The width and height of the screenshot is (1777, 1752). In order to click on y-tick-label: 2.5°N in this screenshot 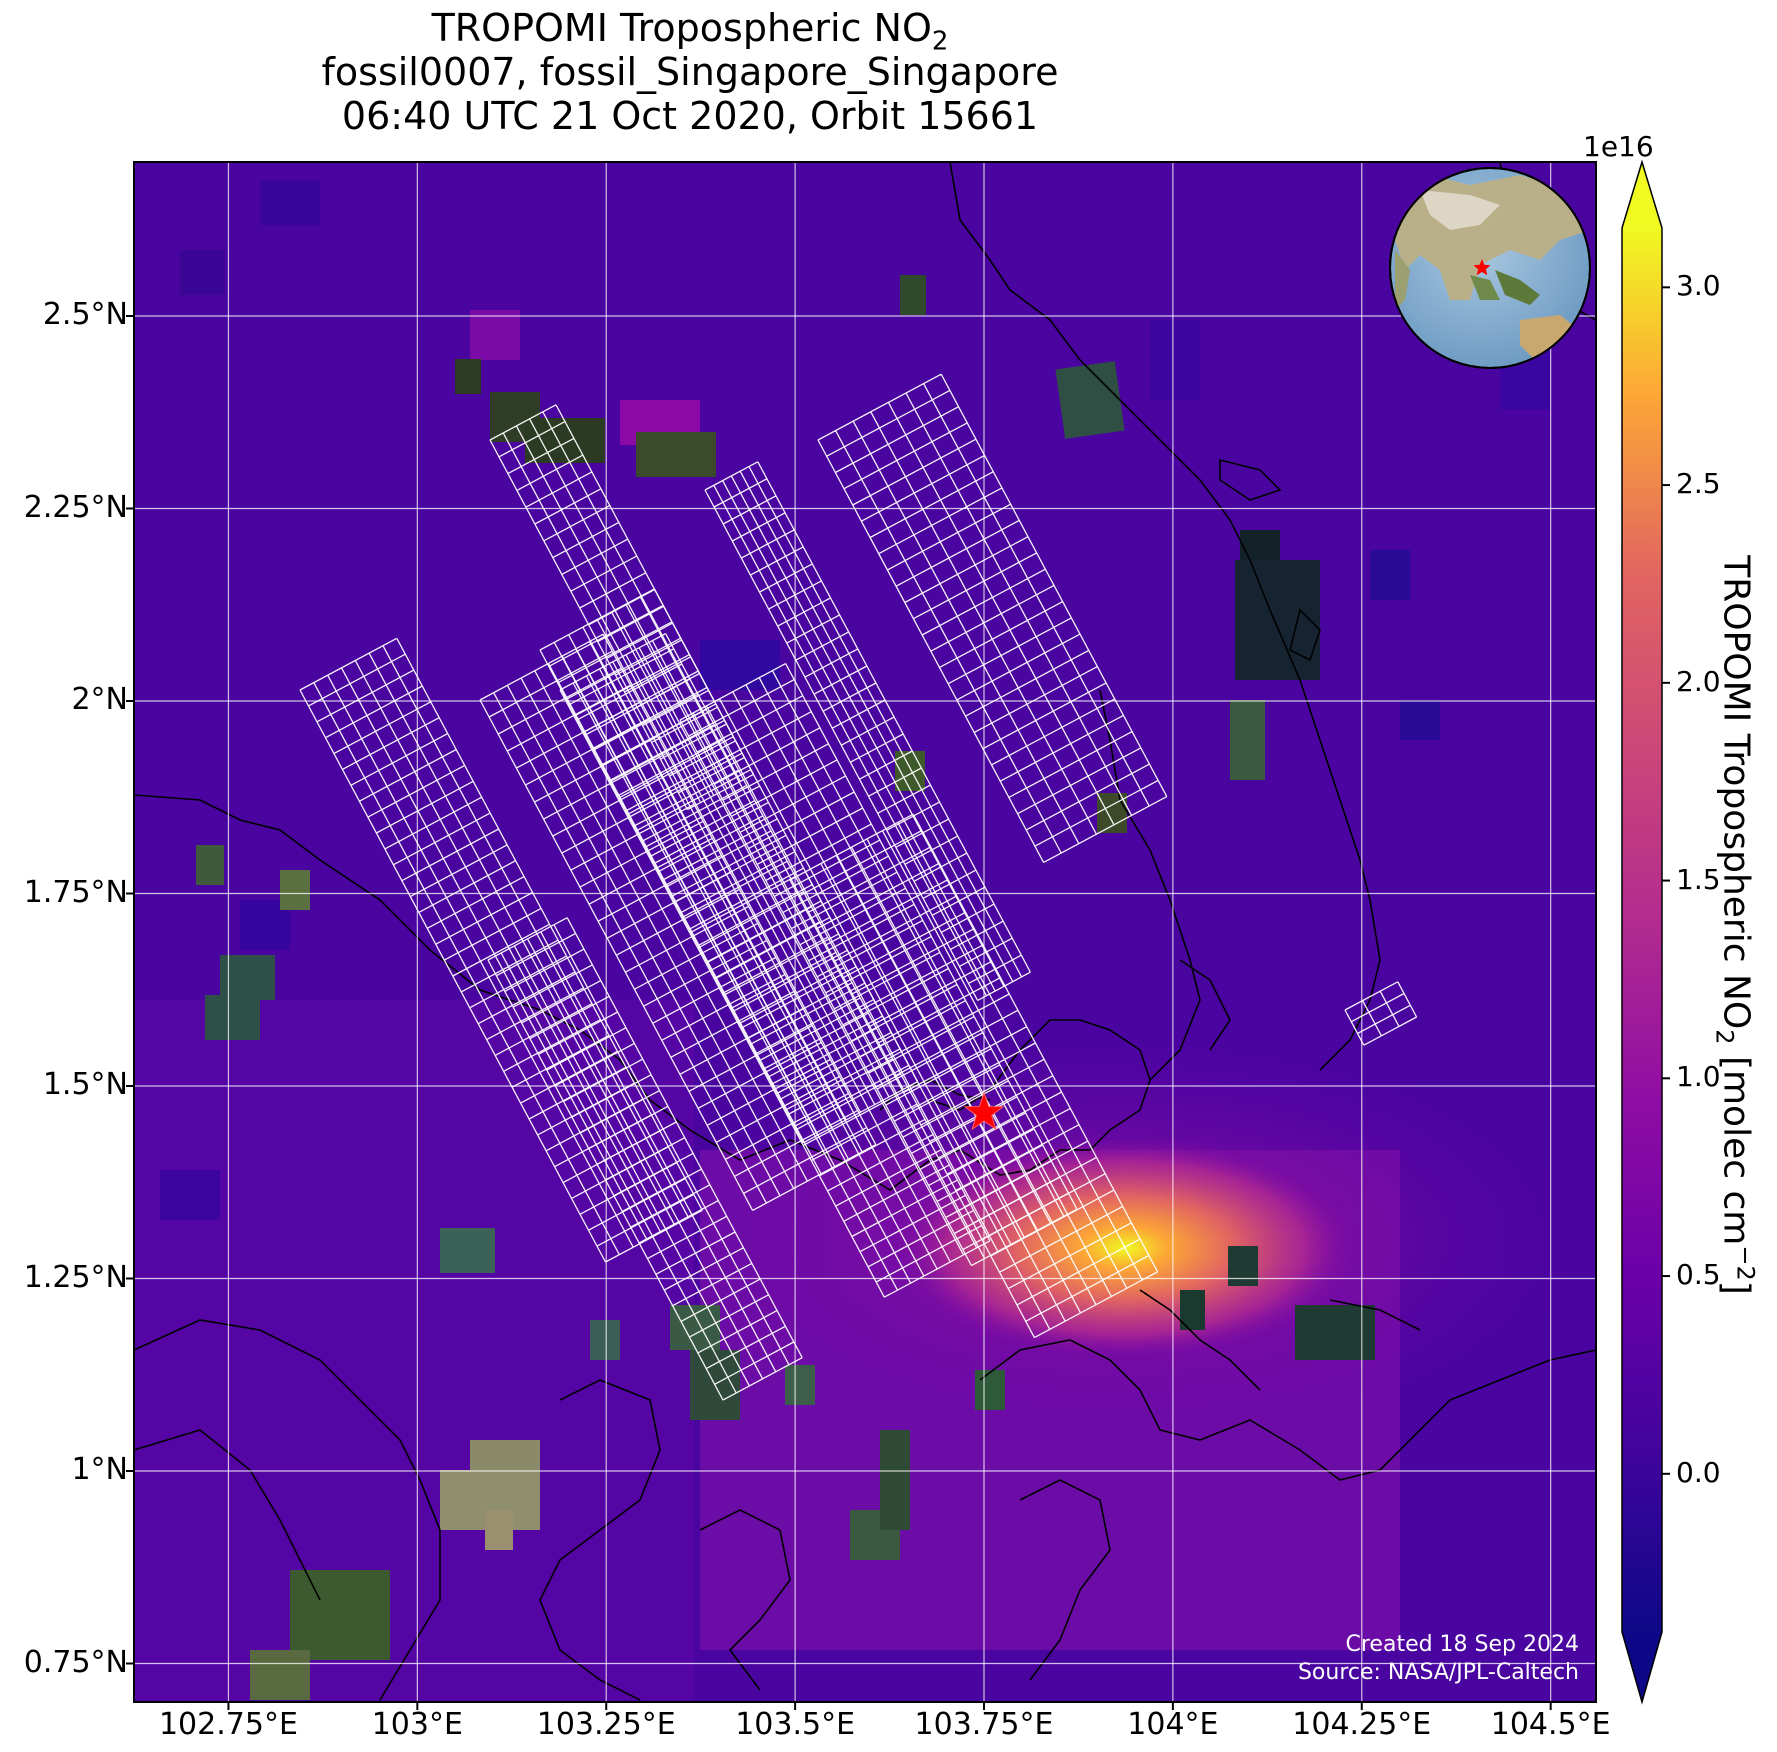, I will do `click(85, 314)`.